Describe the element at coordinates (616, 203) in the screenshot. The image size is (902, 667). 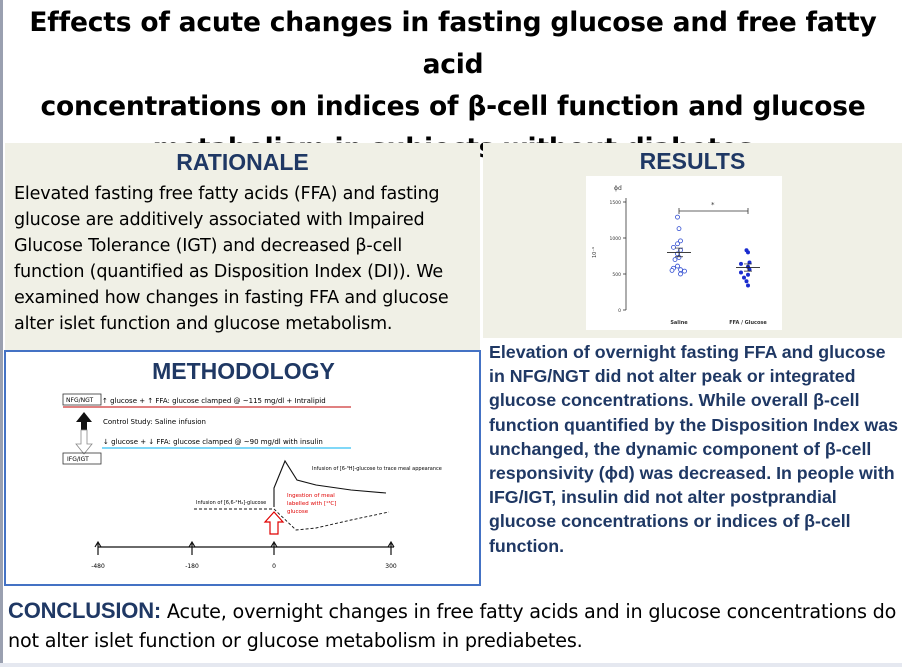
I see `y-tick-label: 1500` at that location.